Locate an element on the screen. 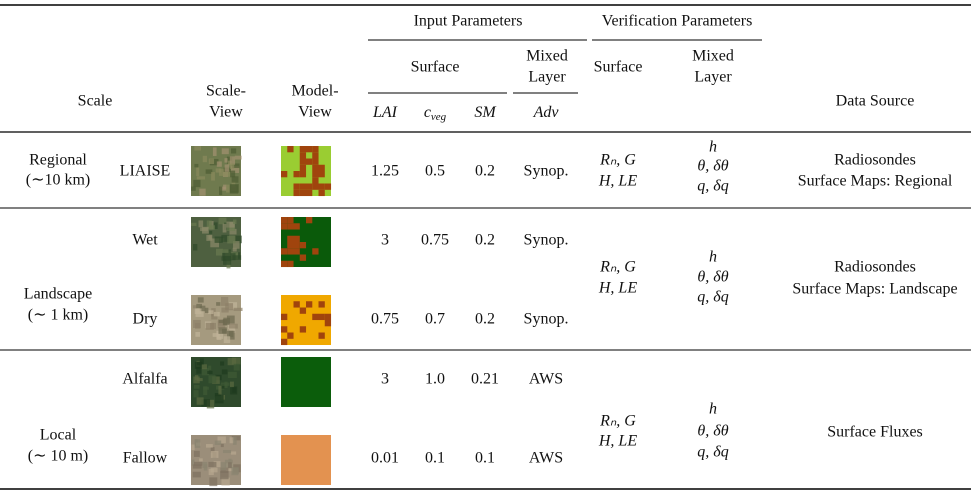 The image size is (971, 490). symbol-base: SM is located at coordinates (485, 112).